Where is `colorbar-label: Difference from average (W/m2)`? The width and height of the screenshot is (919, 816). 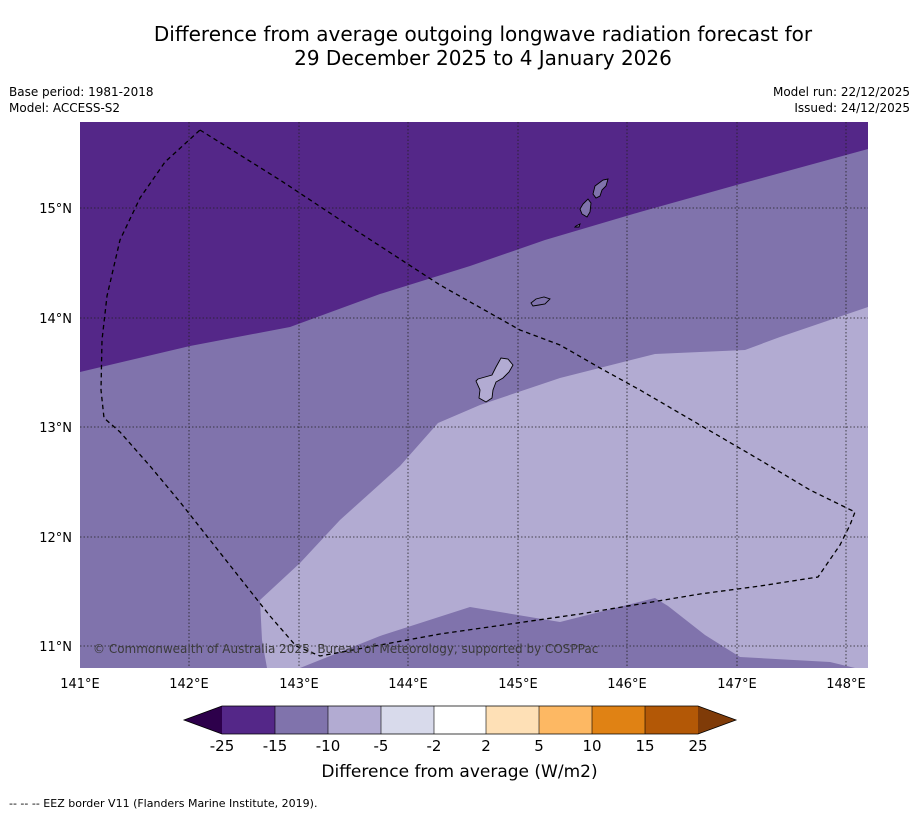
colorbar-label: Difference from average (W/m2) is located at coordinates (459, 772).